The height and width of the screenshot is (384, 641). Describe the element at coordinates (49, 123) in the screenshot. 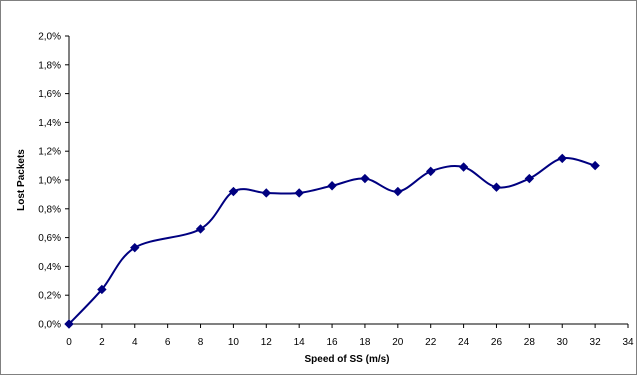

I see `y-tick-label: 1,4%` at that location.